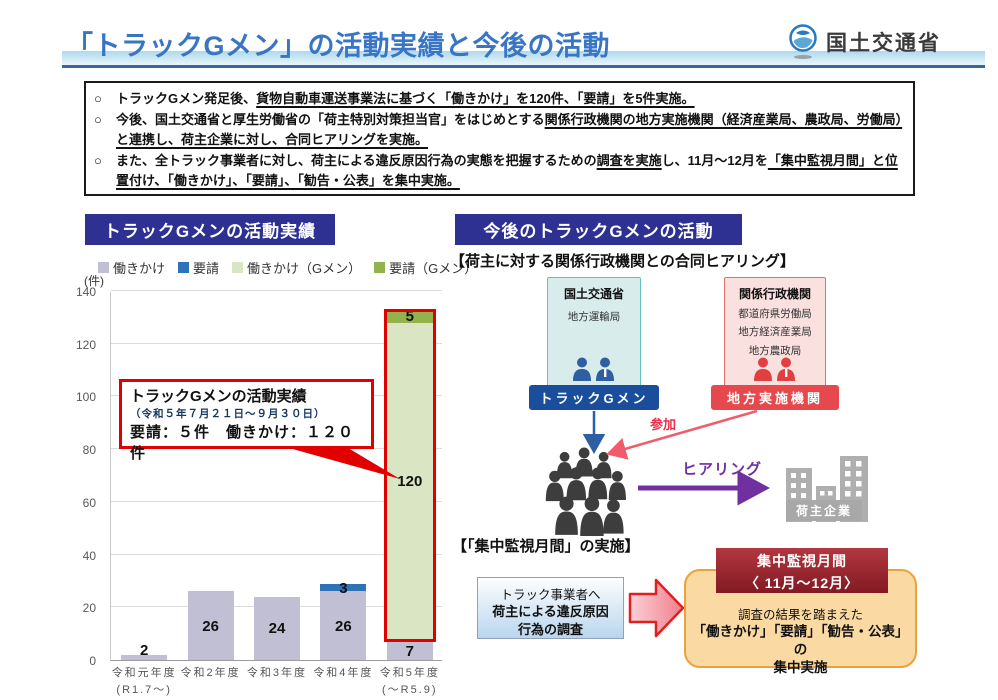  I want to click on bullet-text: トラックGメン発足後、, so click(186, 98).